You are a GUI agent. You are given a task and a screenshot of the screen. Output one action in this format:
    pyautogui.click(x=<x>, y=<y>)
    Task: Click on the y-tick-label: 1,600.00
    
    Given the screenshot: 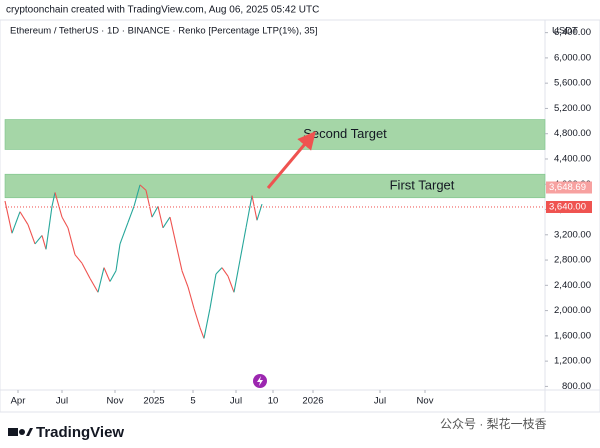 What is the action you would take?
    pyautogui.click(x=572, y=335)
    